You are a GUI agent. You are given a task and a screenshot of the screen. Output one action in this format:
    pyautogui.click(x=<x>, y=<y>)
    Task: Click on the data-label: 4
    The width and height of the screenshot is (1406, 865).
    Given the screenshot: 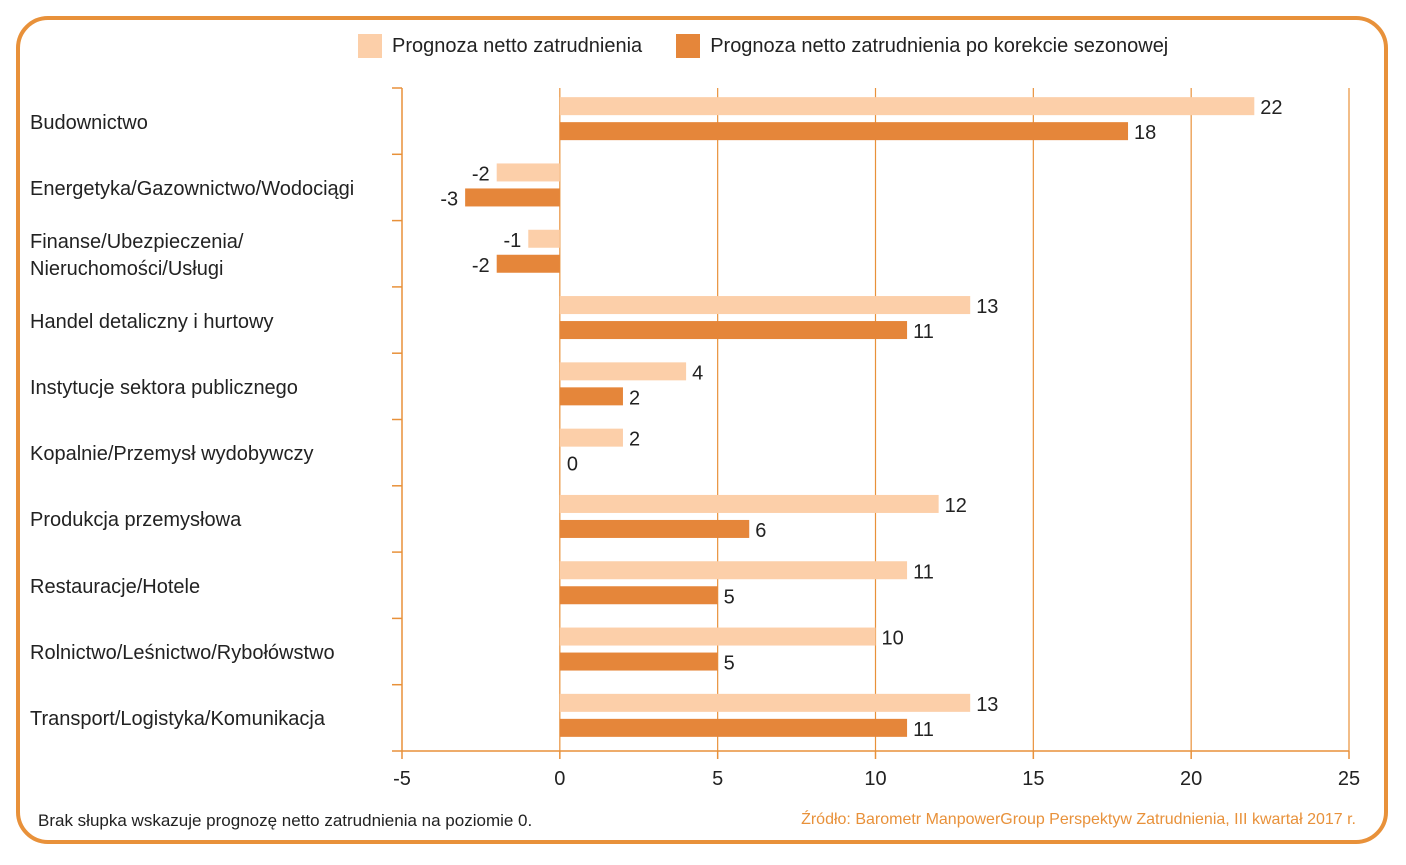 What is the action you would take?
    pyautogui.click(x=697, y=373)
    